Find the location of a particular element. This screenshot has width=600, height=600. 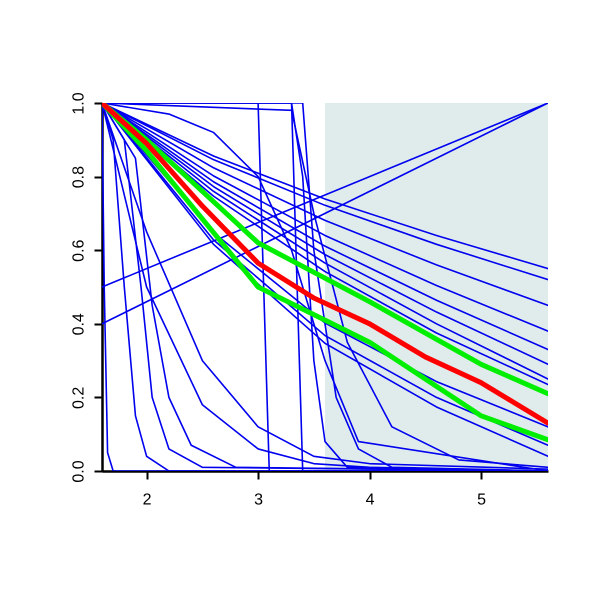

y-tick-label: 0.0 is located at coordinates (79, 471).